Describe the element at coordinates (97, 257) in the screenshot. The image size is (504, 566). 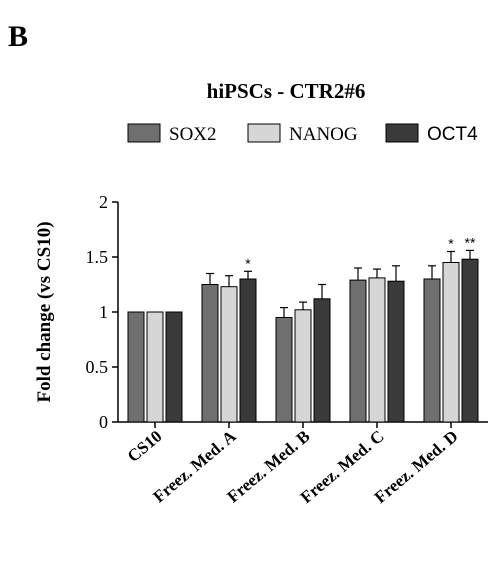
I see `y-tick-label: 1.5` at that location.